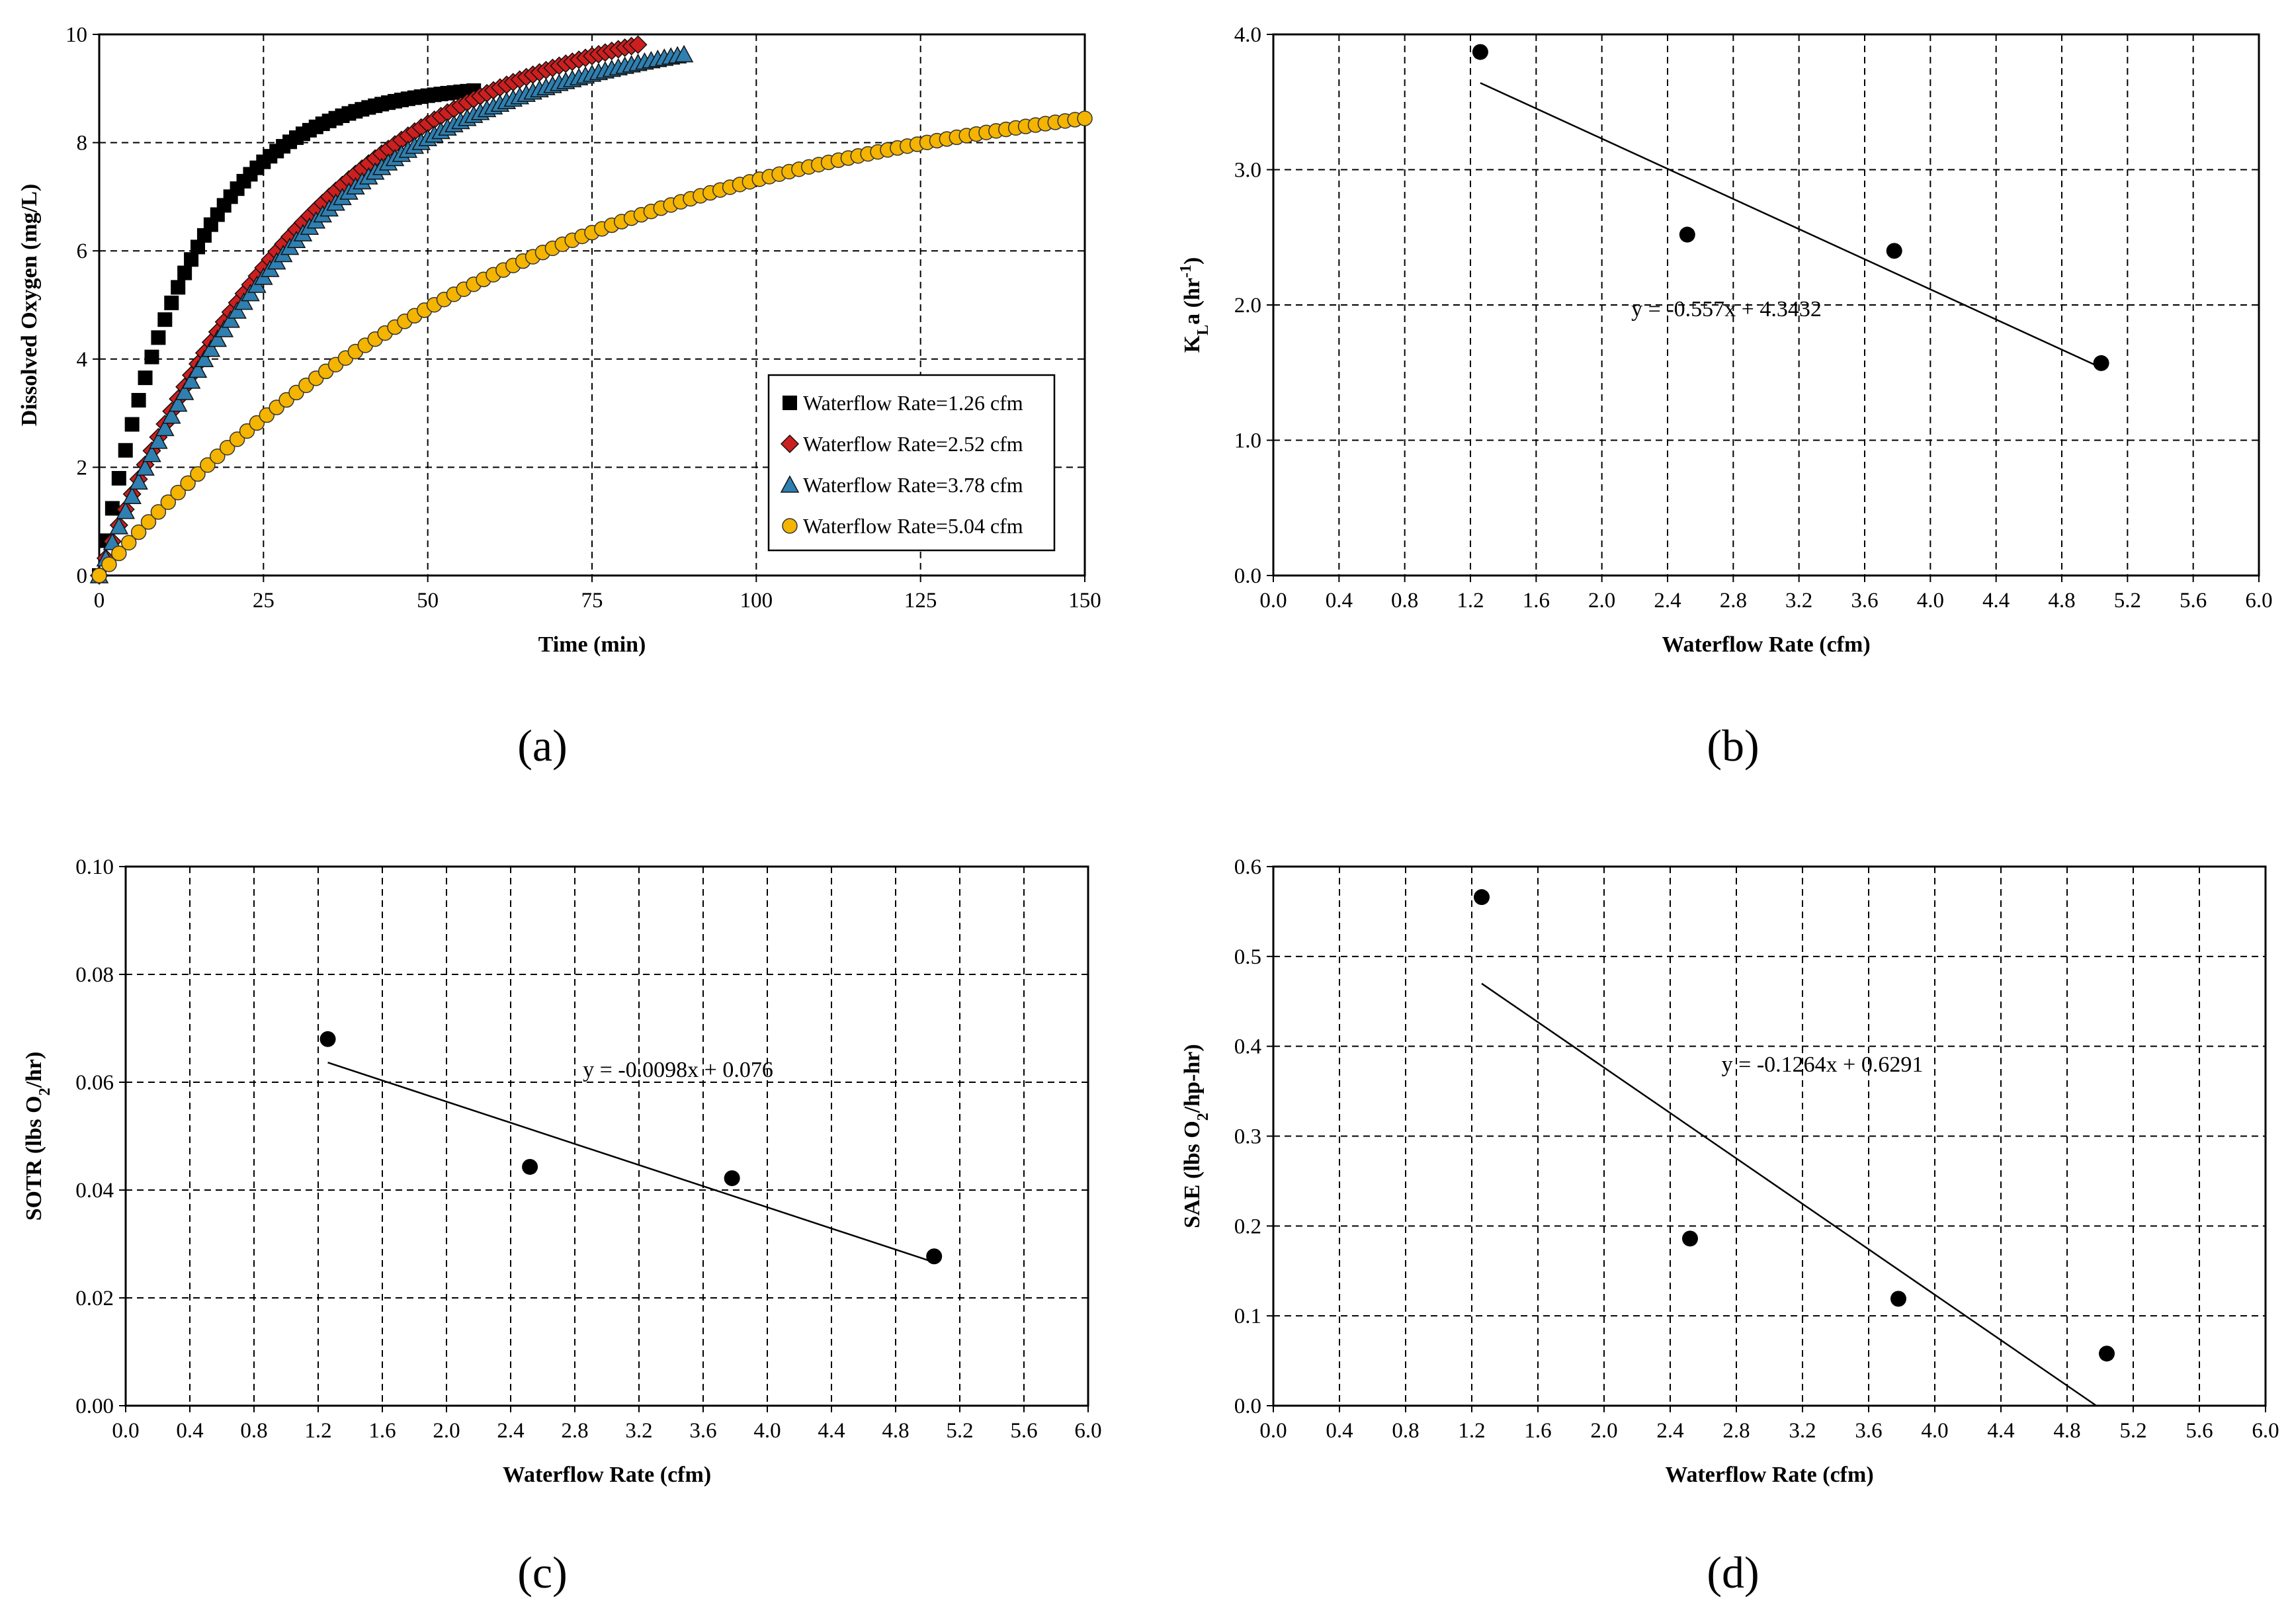 This screenshot has height=1624, width=2290. Describe the element at coordinates (631, 1162) in the screenshot. I see `trendline` at that location.